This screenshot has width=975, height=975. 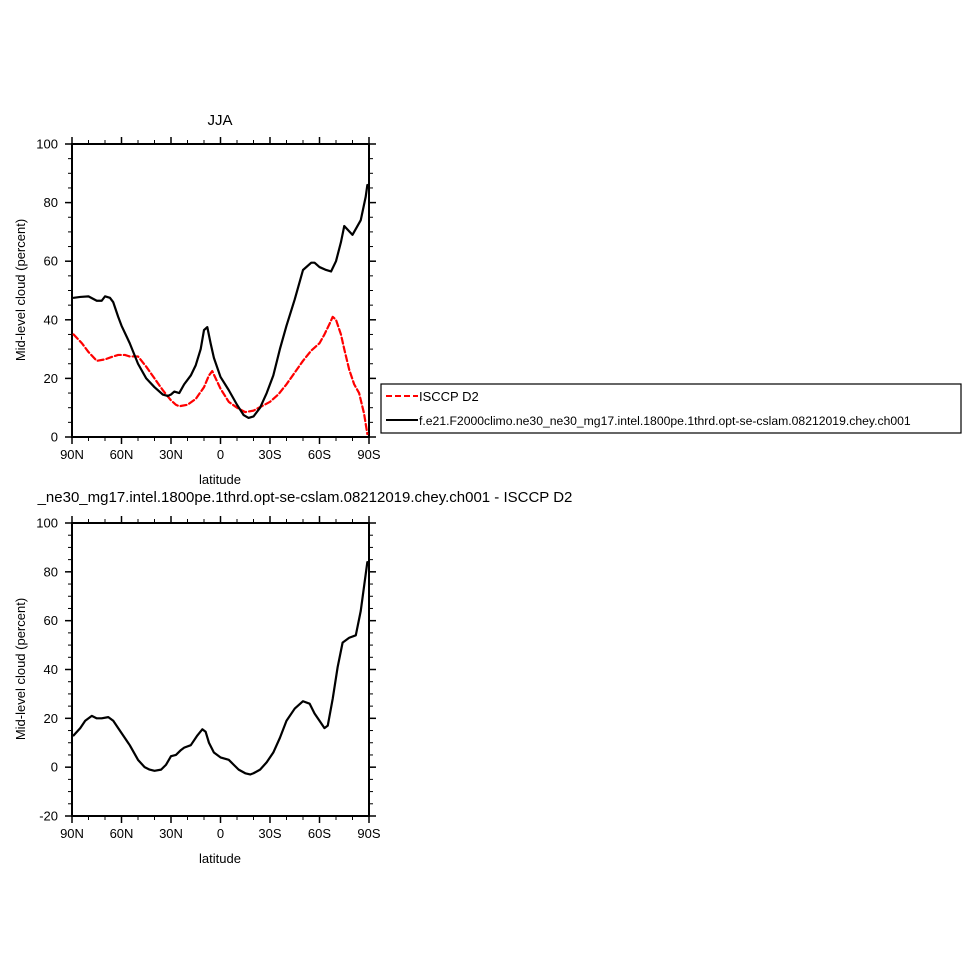 I want to click on bottom-axis-ticks, so click(x=220, y=669).